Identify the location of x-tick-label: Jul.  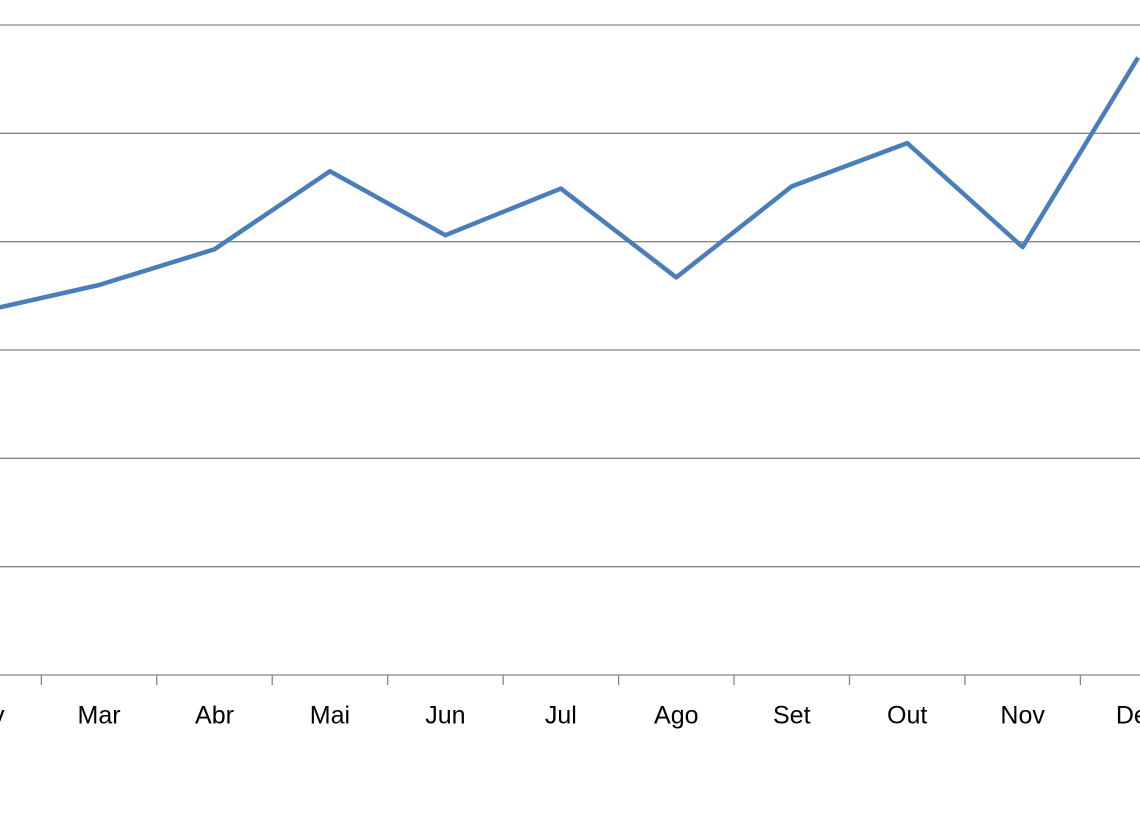
(561, 716).